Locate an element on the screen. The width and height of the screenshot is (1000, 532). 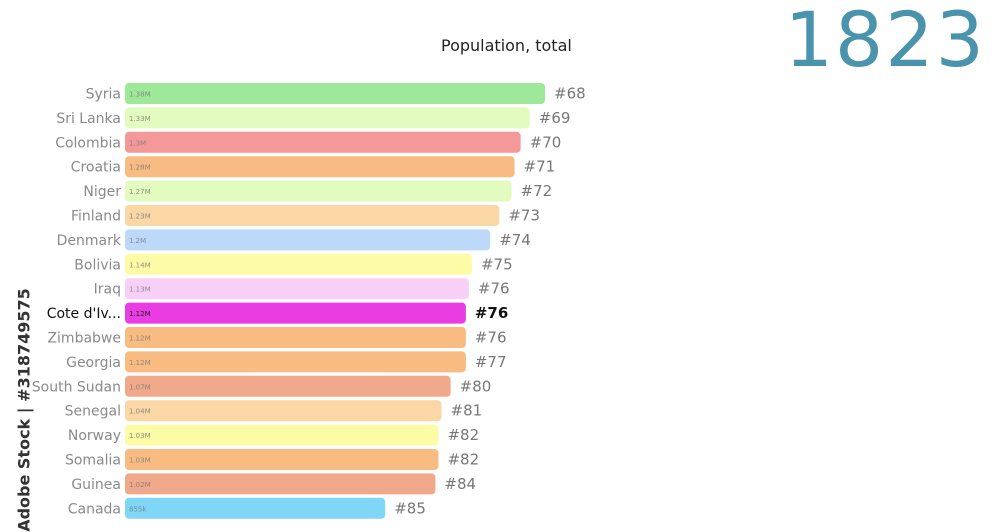
value-label: 1.28M is located at coordinates (140, 168).